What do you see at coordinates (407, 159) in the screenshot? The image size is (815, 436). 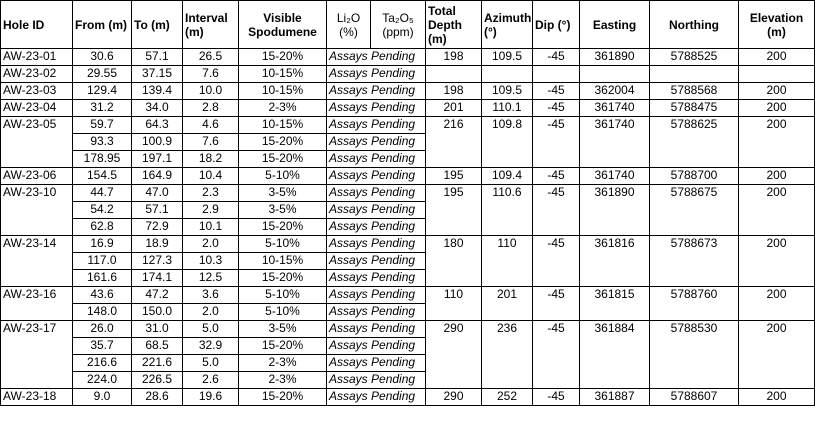 I see `table-row: 178.95 197.1 18.2 15-20% Assays Pending` at bounding box center [407, 159].